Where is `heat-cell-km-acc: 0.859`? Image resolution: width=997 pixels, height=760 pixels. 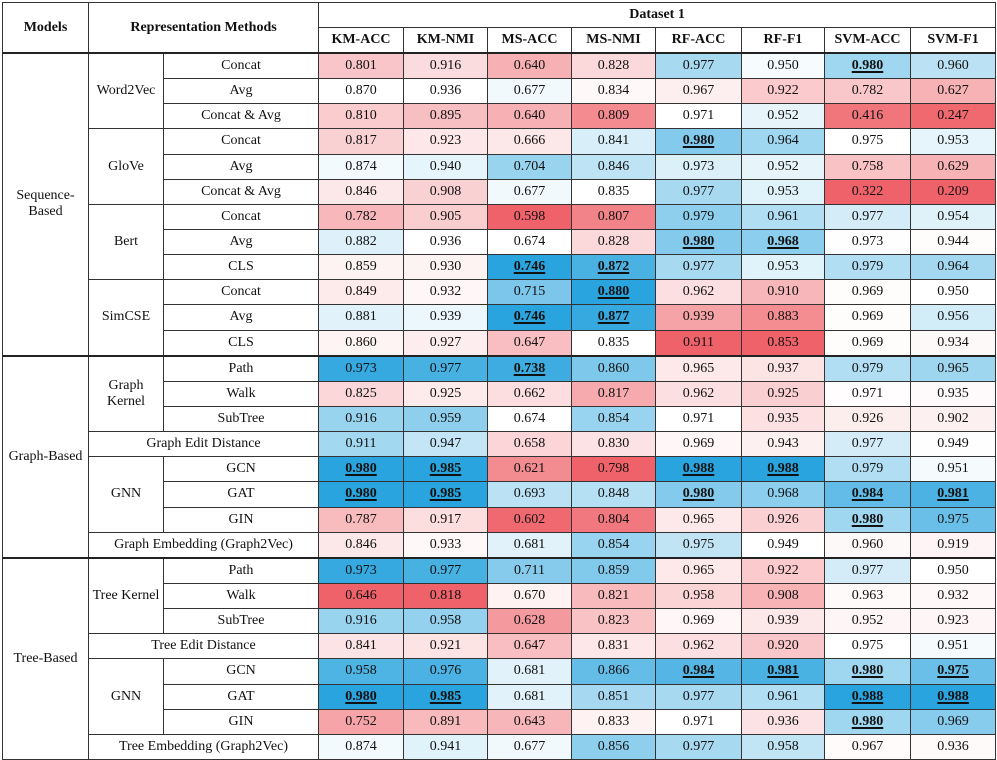
heat-cell-km-acc: 0.859 is located at coordinates (361, 267).